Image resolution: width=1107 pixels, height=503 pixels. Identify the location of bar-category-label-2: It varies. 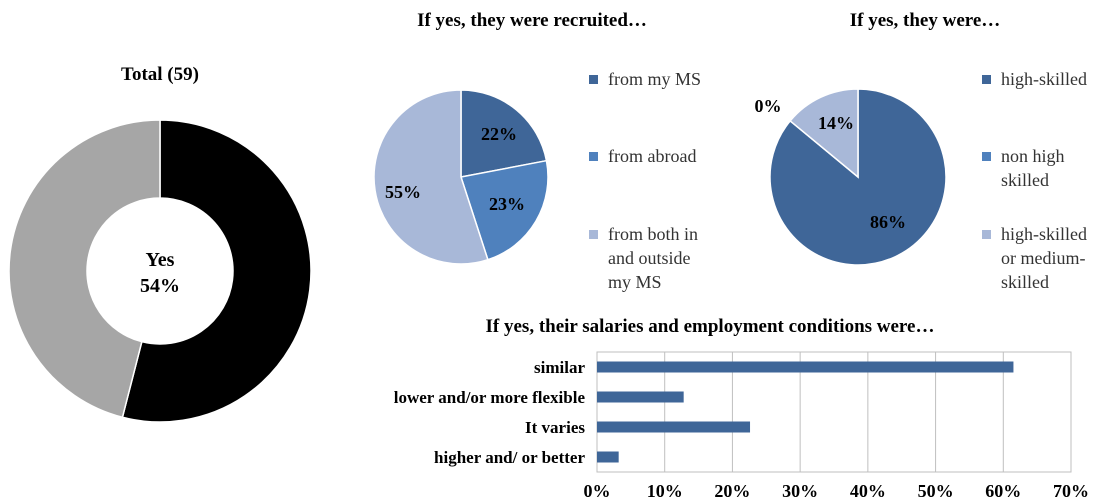
(555, 427).